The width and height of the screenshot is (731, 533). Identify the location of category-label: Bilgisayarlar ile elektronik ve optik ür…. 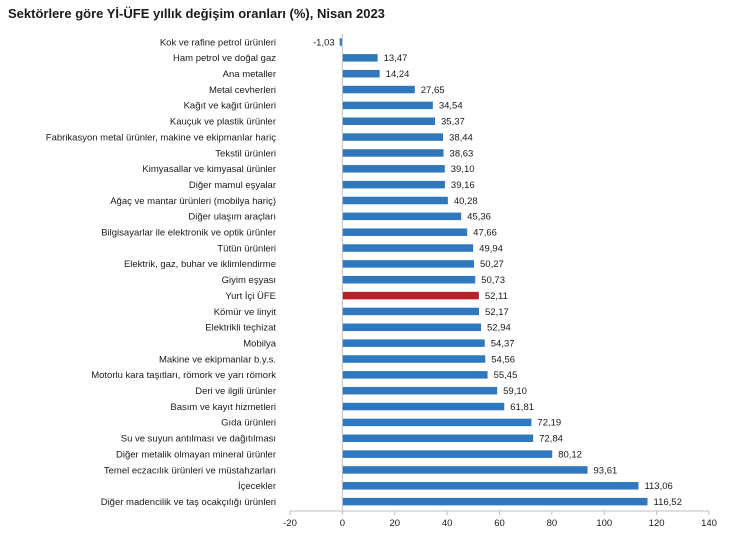
(188, 233).